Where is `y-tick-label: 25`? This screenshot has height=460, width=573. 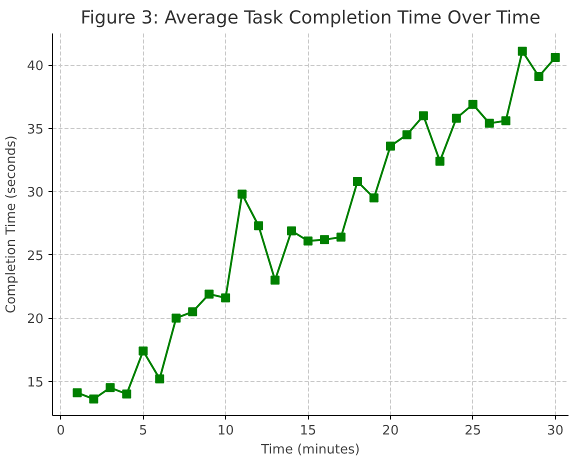 y-tick-label: 25 is located at coordinates (35, 256).